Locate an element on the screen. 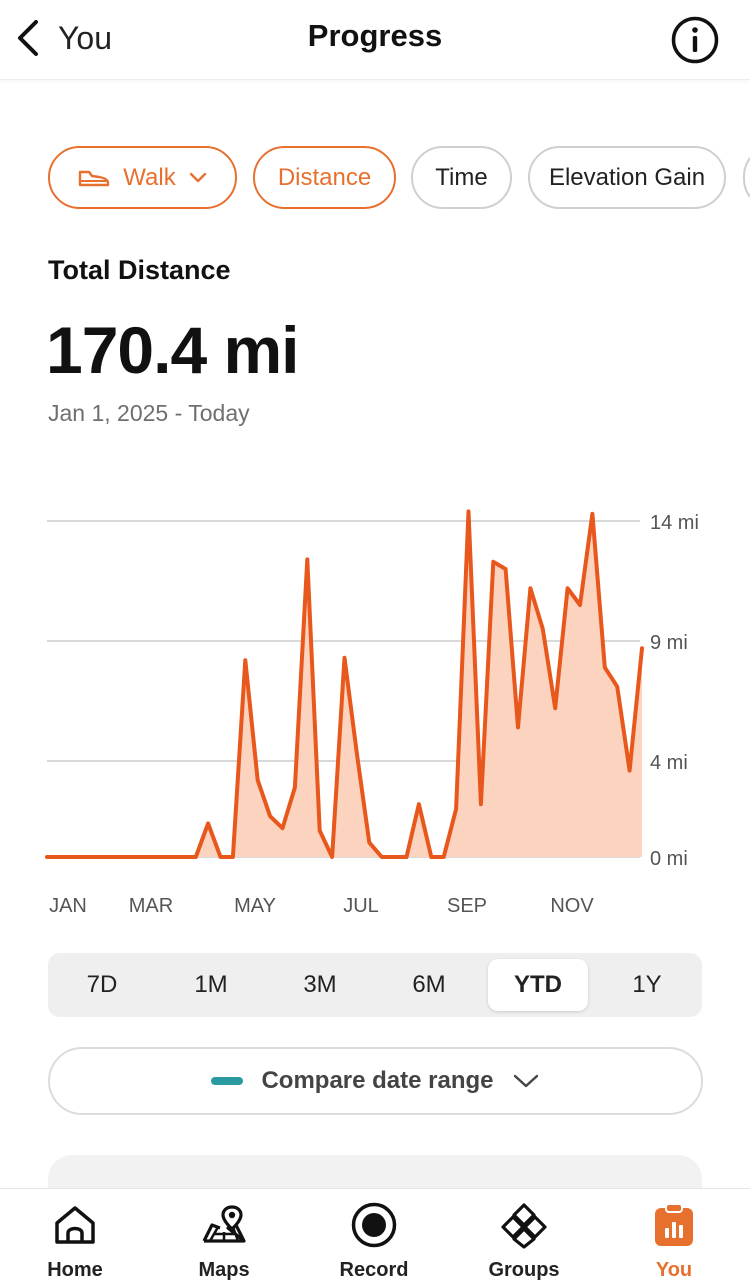 The width and height of the screenshot is (750, 1287). tab-home: Home is located at coordinates (75, 1238).